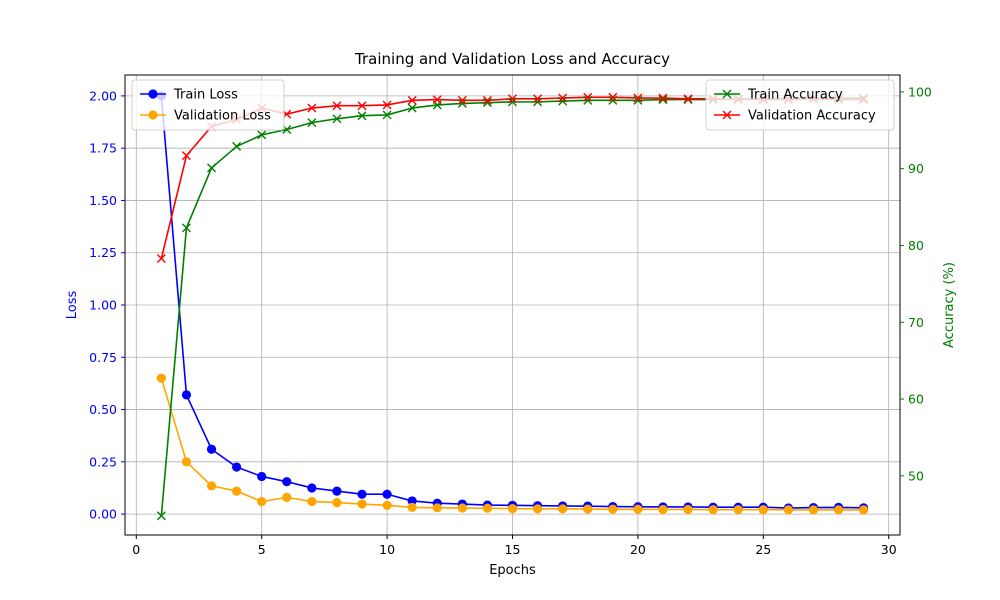 This screenshot has height=600, width=1000. I want to click on y-left-axis-ticks: 0.00 0.25 0.50 0.75 1.00 1.25 1.50 1.75 2.00, so click(107, 305).